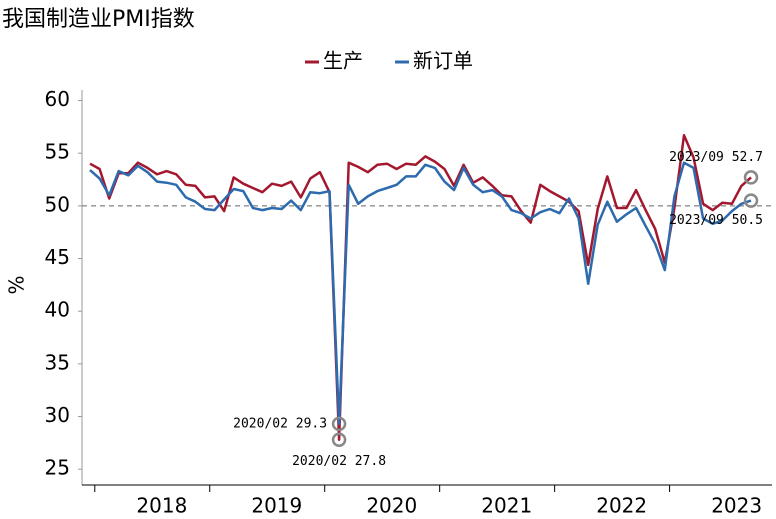 This screenshot has width=776, height=519. Describe the element at coordinates (57, 152) in the screenshot. I see `y-tick-label: 55` at that location.